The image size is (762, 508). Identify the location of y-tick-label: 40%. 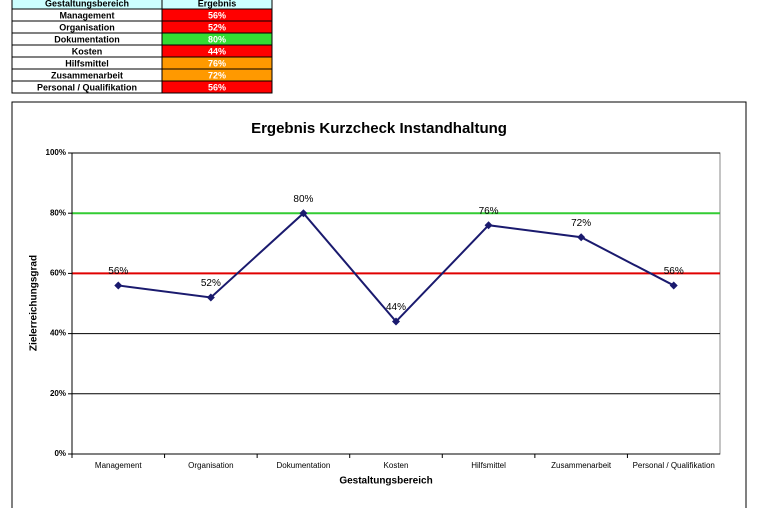
(58, 333).